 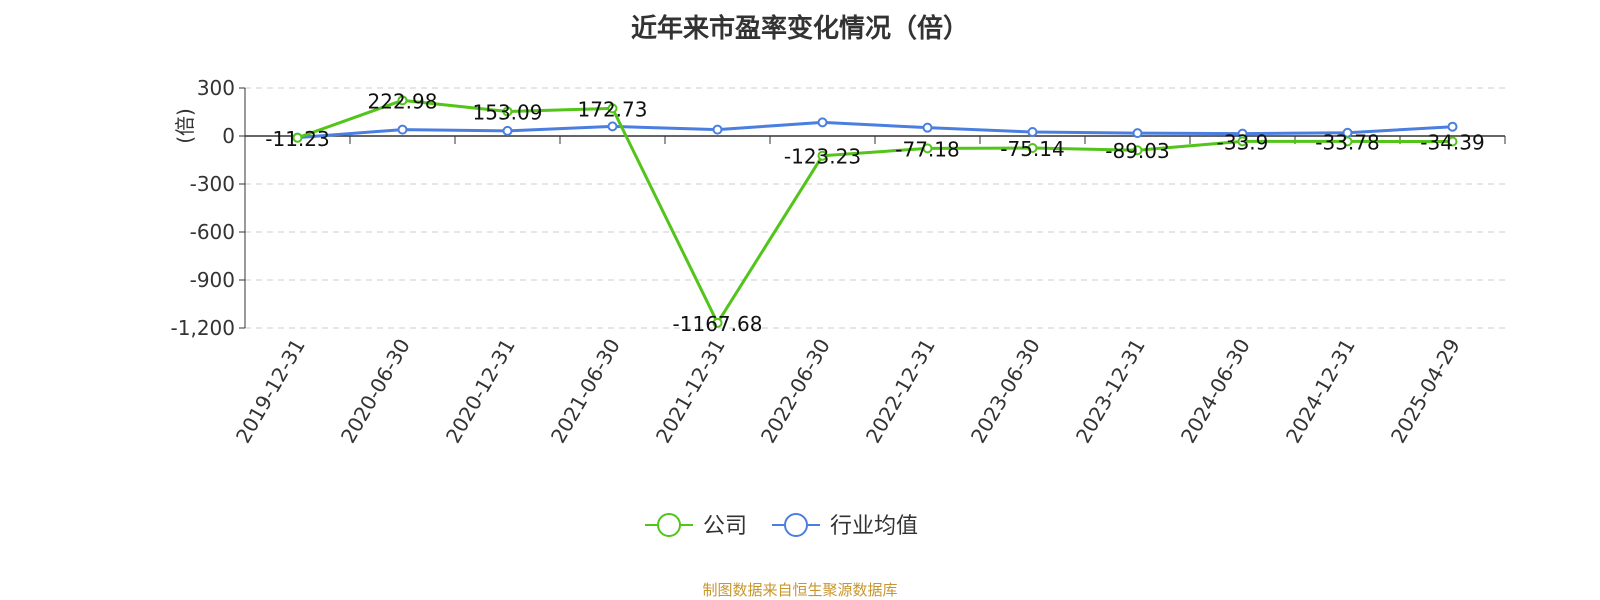 I want to click on y-axis-label: (倍), so click(x=185, y=126).